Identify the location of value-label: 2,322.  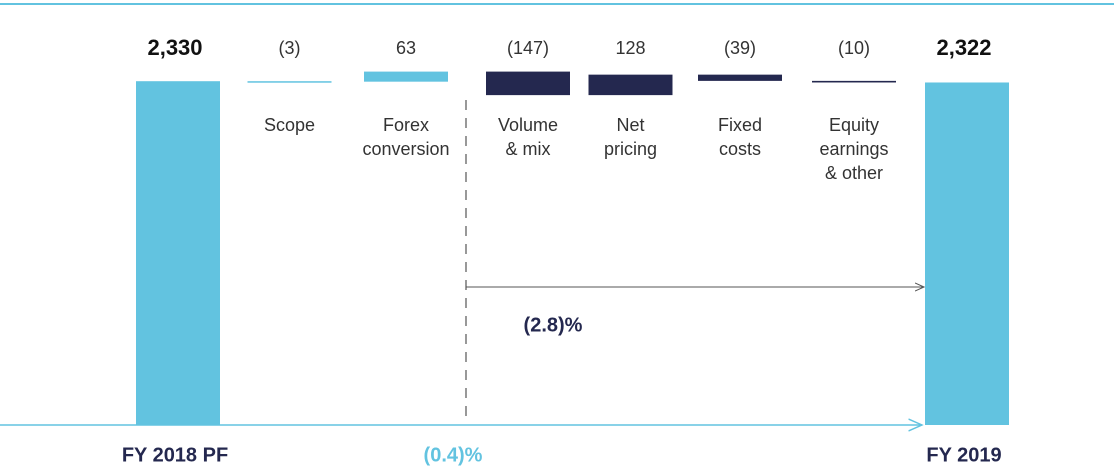
(963, 47).